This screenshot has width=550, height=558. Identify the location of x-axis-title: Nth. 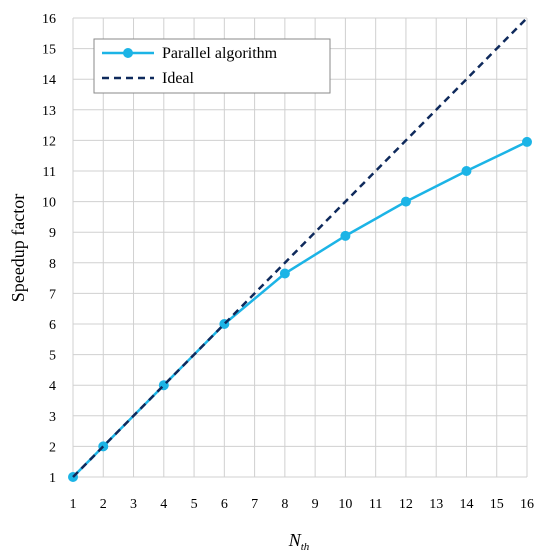
(299, 541).